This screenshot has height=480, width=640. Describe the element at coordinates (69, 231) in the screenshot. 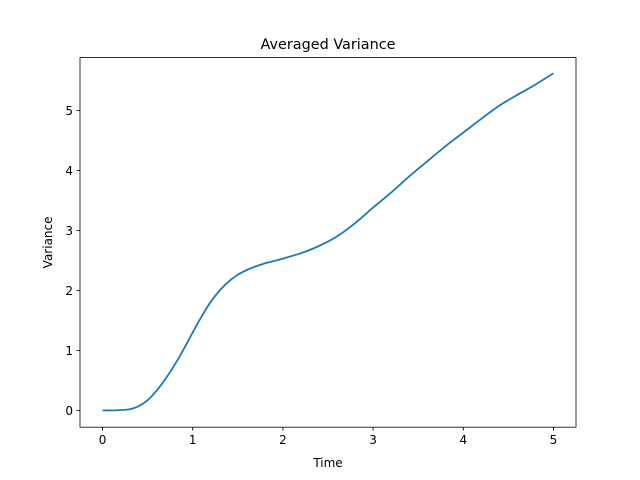

I see `y-tick-label: 3` at that location.